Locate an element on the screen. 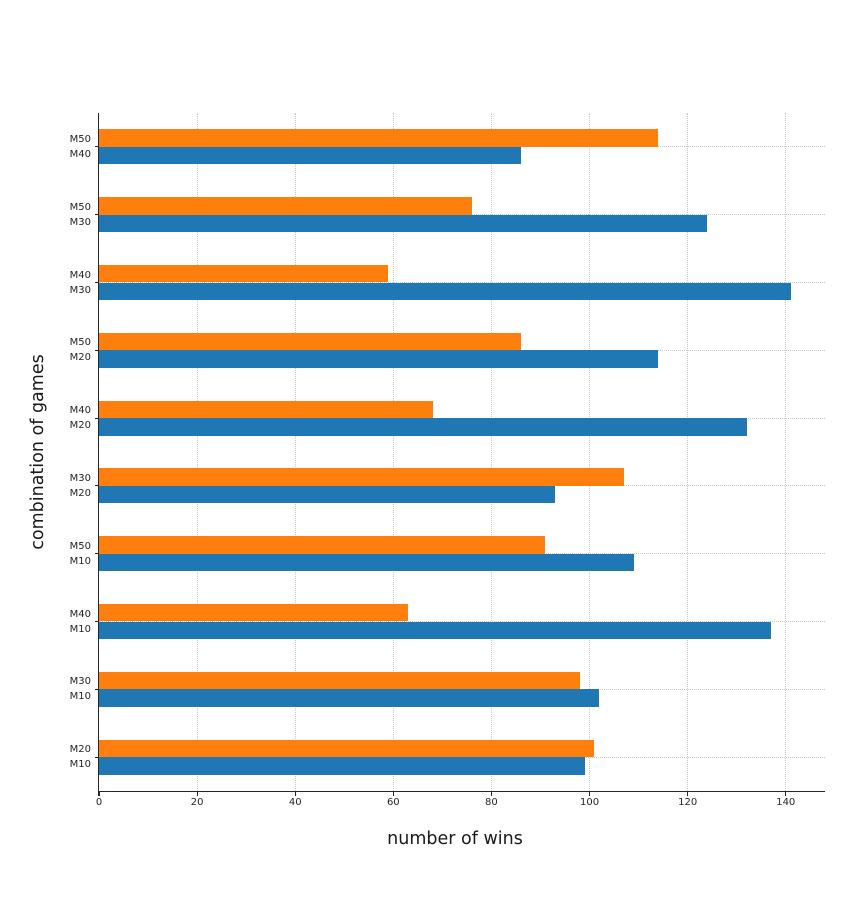 The height and width of the screenshot is (902, 845). bar-M20-vs-M10-top is located at coordinates (347, 748).